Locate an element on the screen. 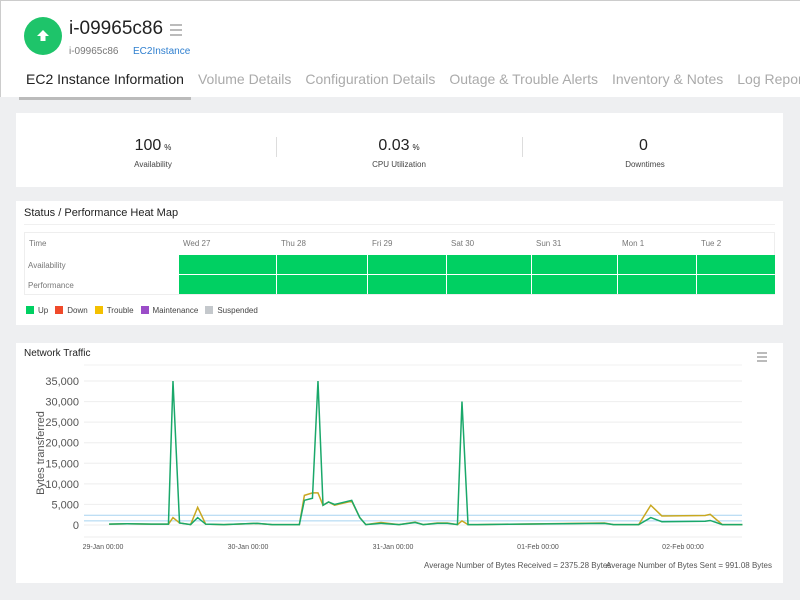 This screenshot has width=800, height=600. heatmap-legend: Up Down Trouble Maintenance Suspended is located at coordinates (145, 310).